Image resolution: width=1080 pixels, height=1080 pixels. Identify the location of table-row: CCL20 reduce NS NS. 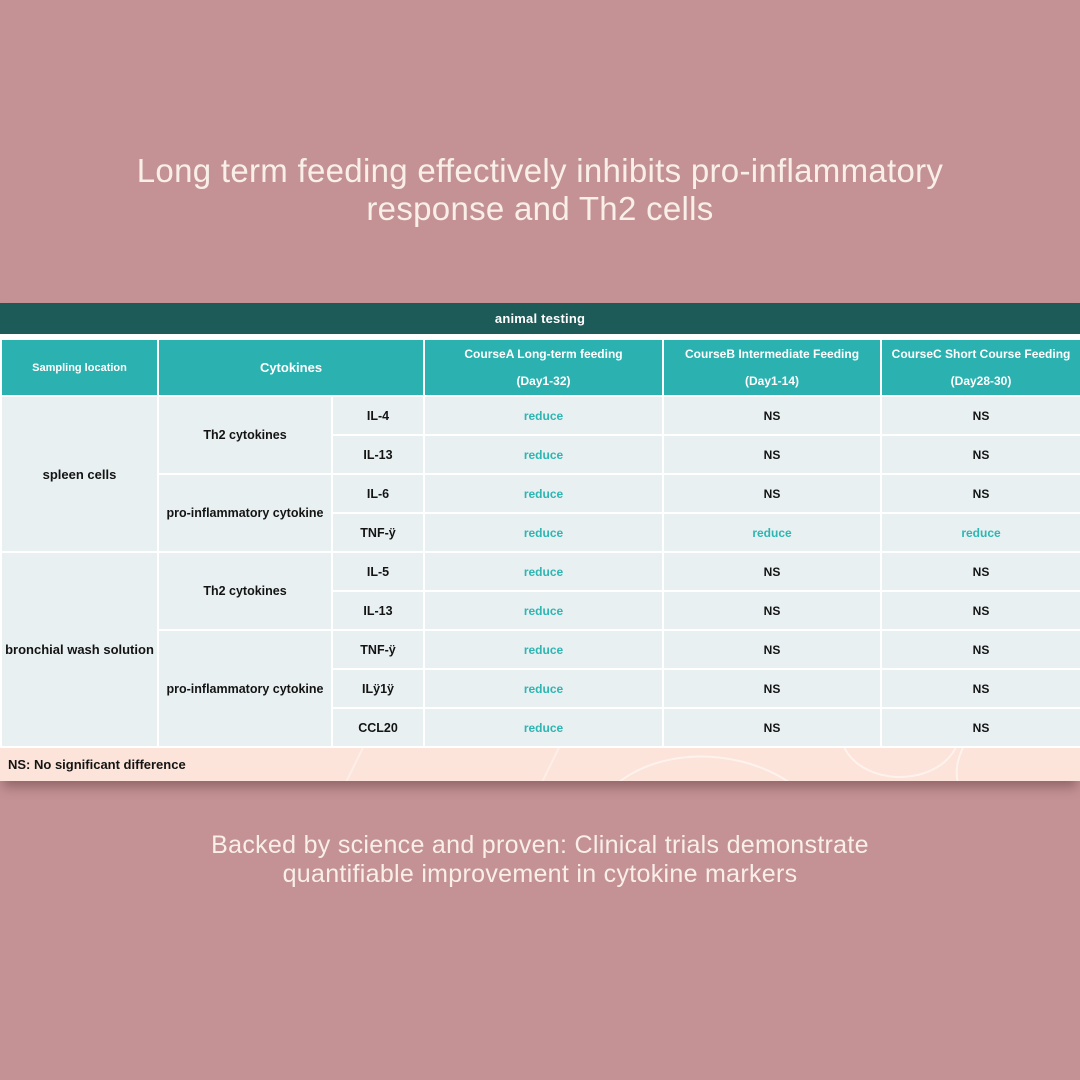
(540, 727).